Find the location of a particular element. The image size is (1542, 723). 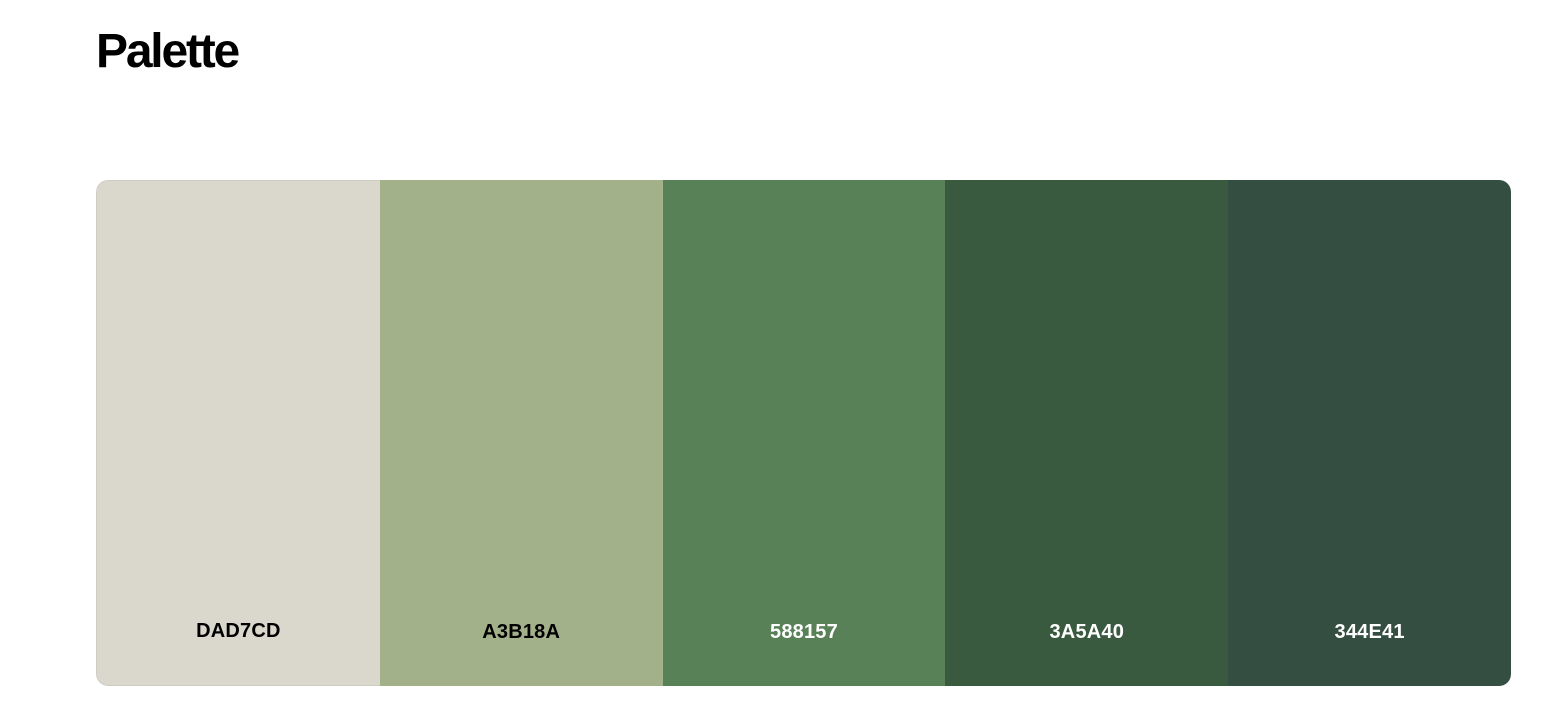

swatch-hex-label: A3B18A is located at coordinates (521, 632).